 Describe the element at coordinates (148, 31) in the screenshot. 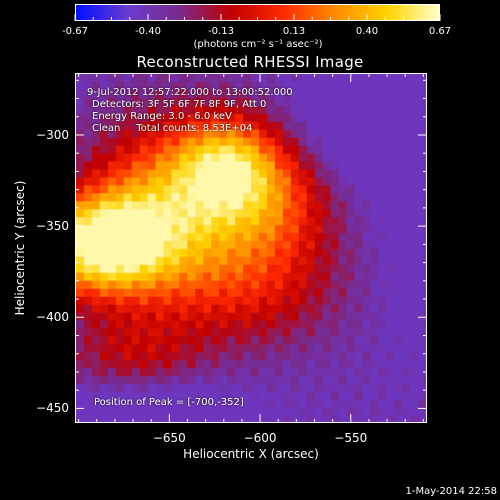

I see `colorbar-tick-label: -0.40` at that location.